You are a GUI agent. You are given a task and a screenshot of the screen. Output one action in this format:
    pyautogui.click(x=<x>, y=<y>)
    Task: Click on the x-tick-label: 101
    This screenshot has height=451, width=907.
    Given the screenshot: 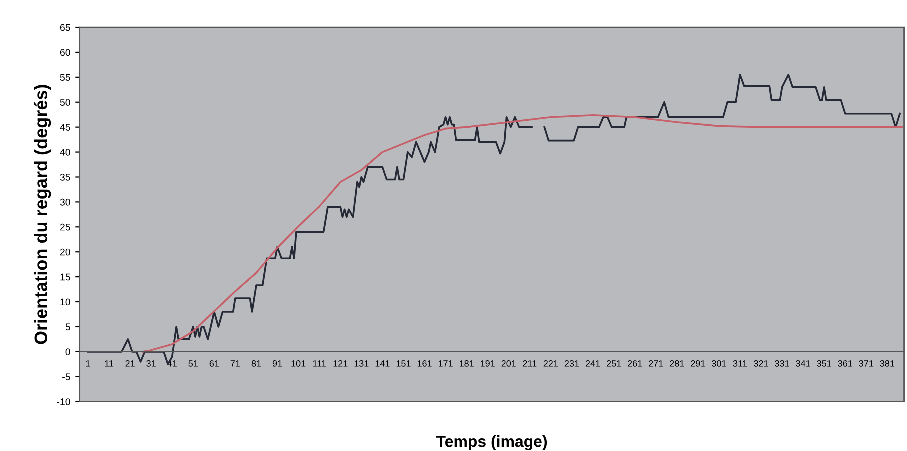 What is the action you would take?
    pyautogui.click(x=299, y=363)
    